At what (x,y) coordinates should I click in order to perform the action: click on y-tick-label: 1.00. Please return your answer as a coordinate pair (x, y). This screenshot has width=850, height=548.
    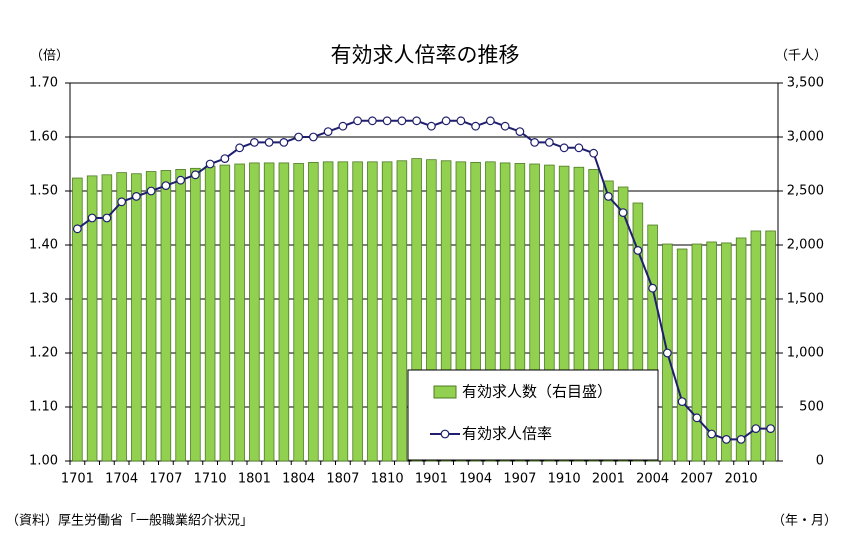
    Looking at the image, I should click on (43, 461).